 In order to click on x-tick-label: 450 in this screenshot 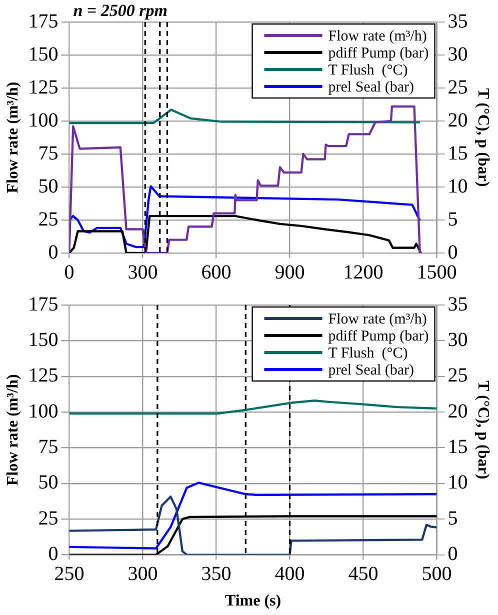, I will do `click(363, 574)`.